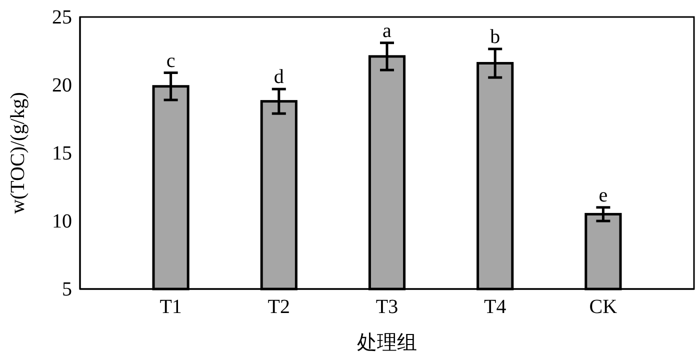 This screenshot has width=700, height=359. I want to click on x-tick-label: T2, so click(279, 307).